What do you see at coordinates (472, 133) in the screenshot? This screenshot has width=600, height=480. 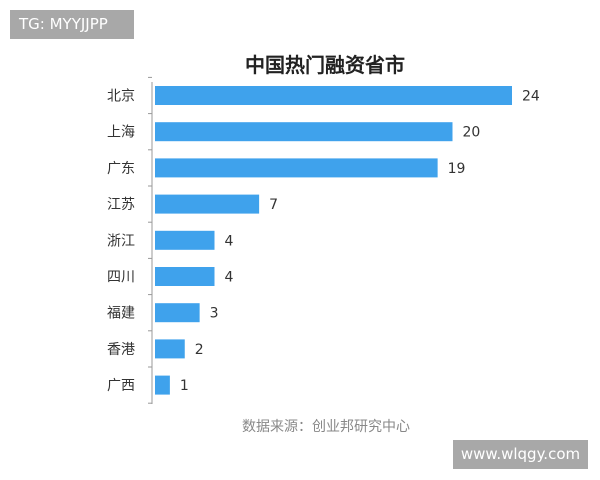 I see `value-label: 20` at bounding box center [472, 133].